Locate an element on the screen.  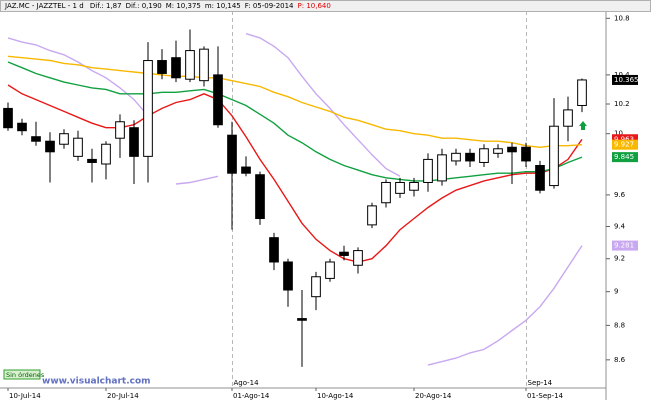
status-label: Sin órdenes is located at coordinates (25, 375).